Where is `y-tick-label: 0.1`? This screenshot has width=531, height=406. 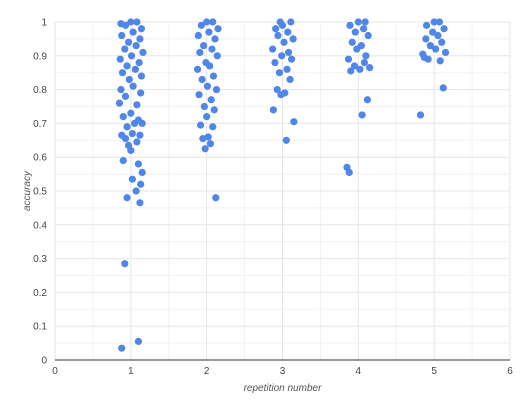
y-tick-label: 0.1 is located at coordinates (40, 327).